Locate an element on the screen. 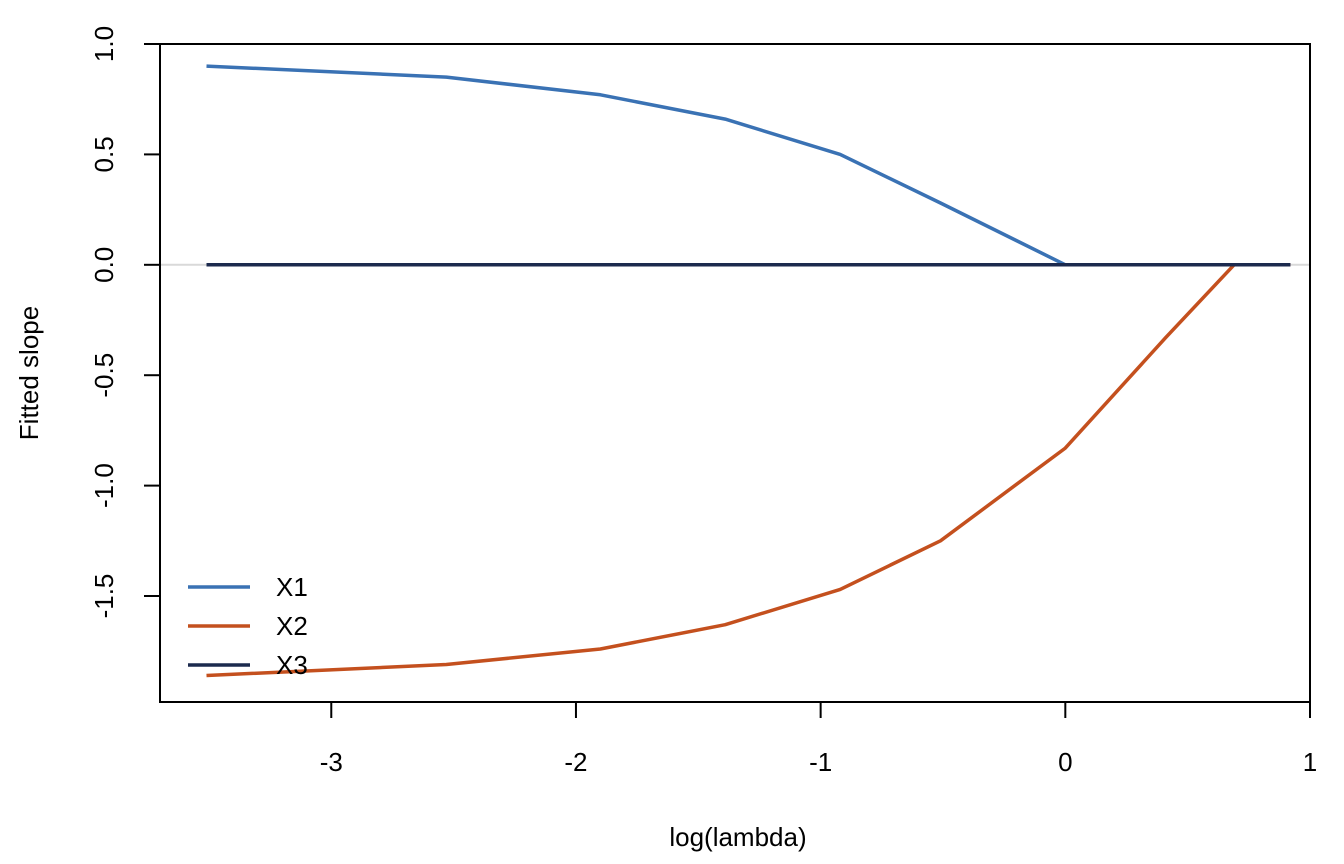 This screenshot has height=864, width=1344. x-tick-label: 1 is located at coordinates (1310, 762).